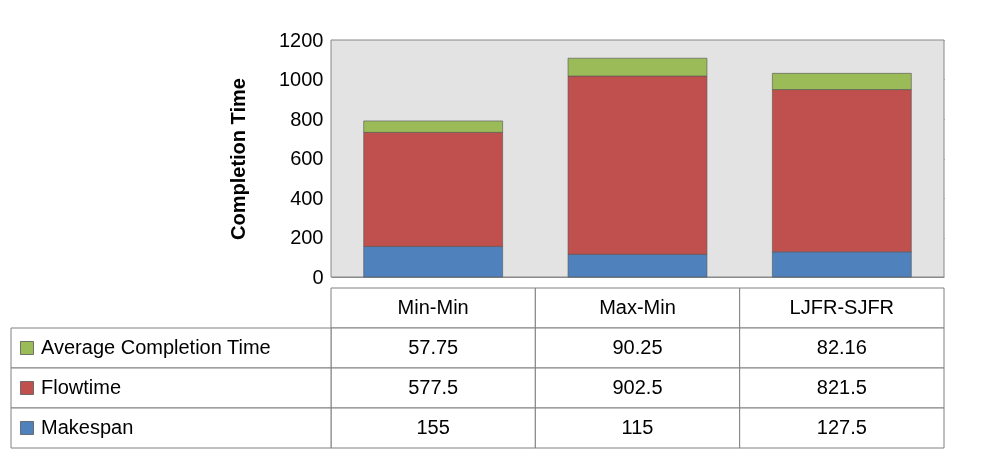  I want to click on data-label: 127.5, so click(841, 427).